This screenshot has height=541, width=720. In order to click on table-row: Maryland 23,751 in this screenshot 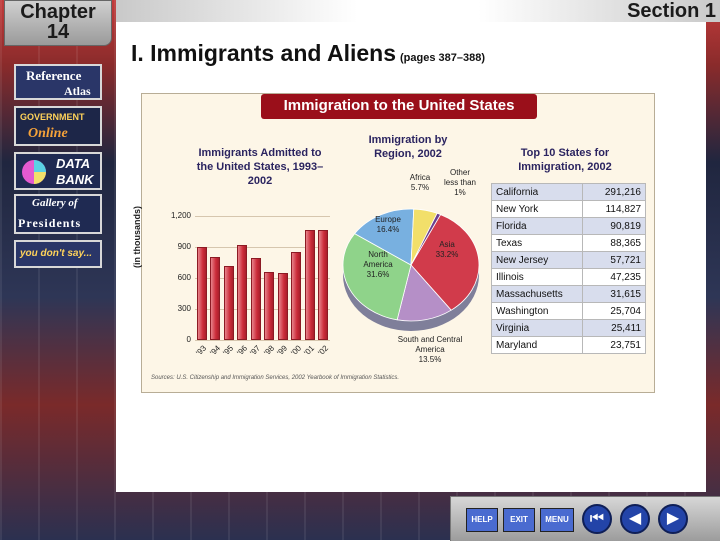, I will do `click(568, 345)`.